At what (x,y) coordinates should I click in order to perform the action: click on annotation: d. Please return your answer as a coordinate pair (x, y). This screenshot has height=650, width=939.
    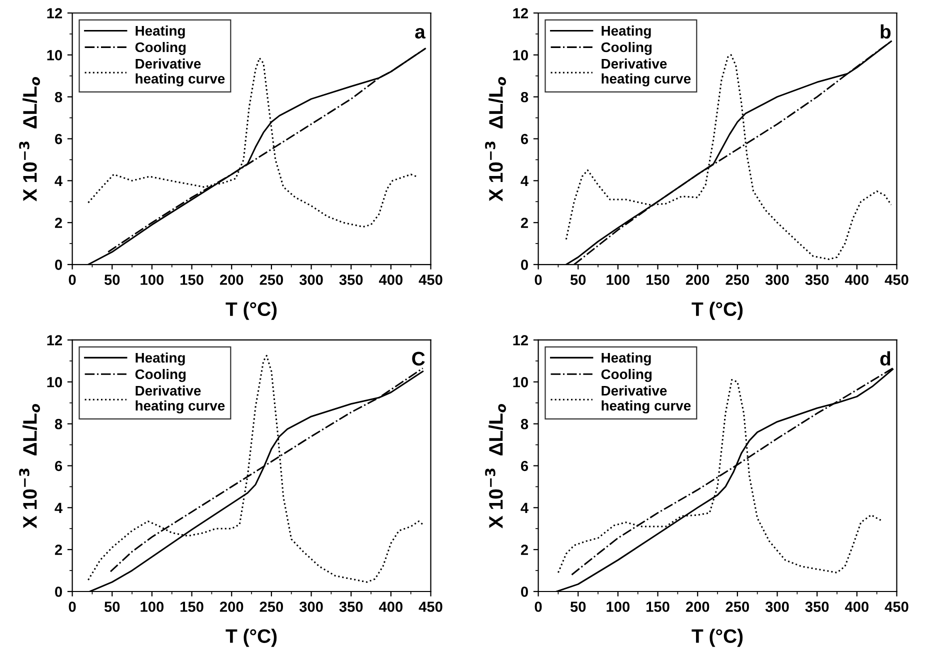
    Looking at the image, I should click on (885, 358).